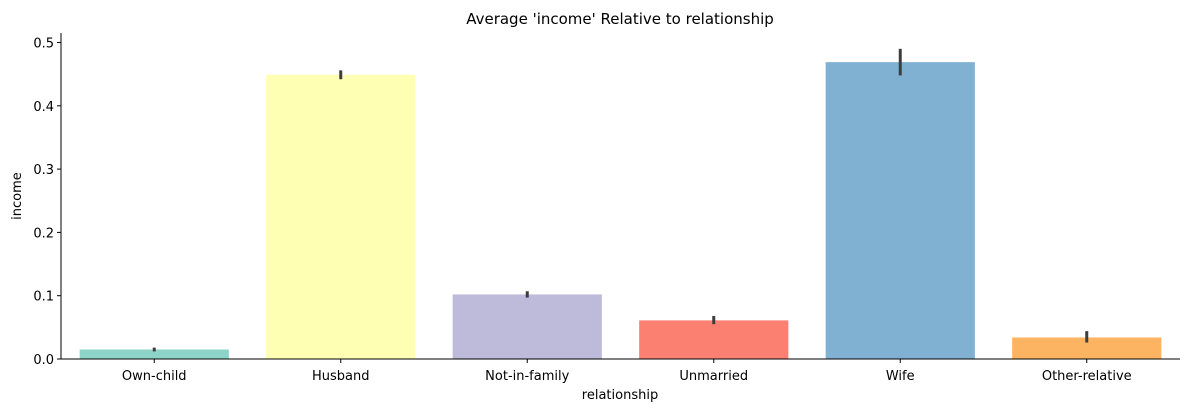 This screenshot has width=1189, height=412. I want to click on y-tick-label: 0.0, so click(43, 360).